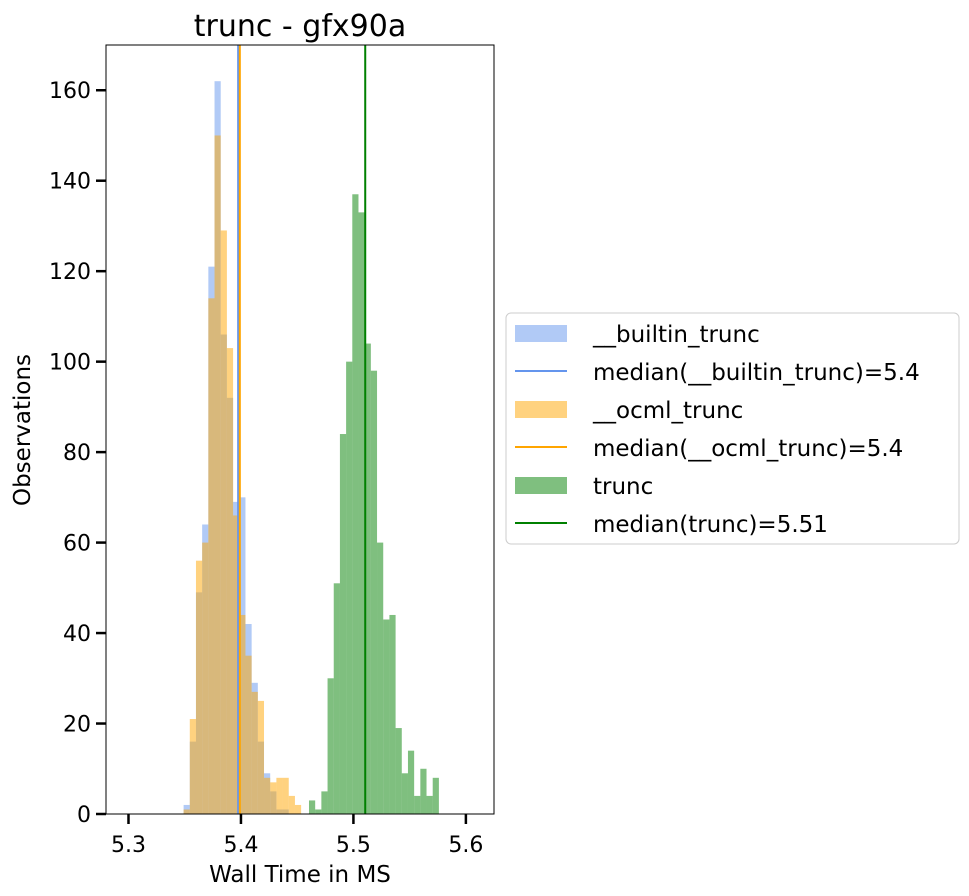 The width and height of the screenshot is (969, 896). Describe the element at coordinates (223, 522) in the screenshot. I see `bar-__ocml_trunc-6` at that location.